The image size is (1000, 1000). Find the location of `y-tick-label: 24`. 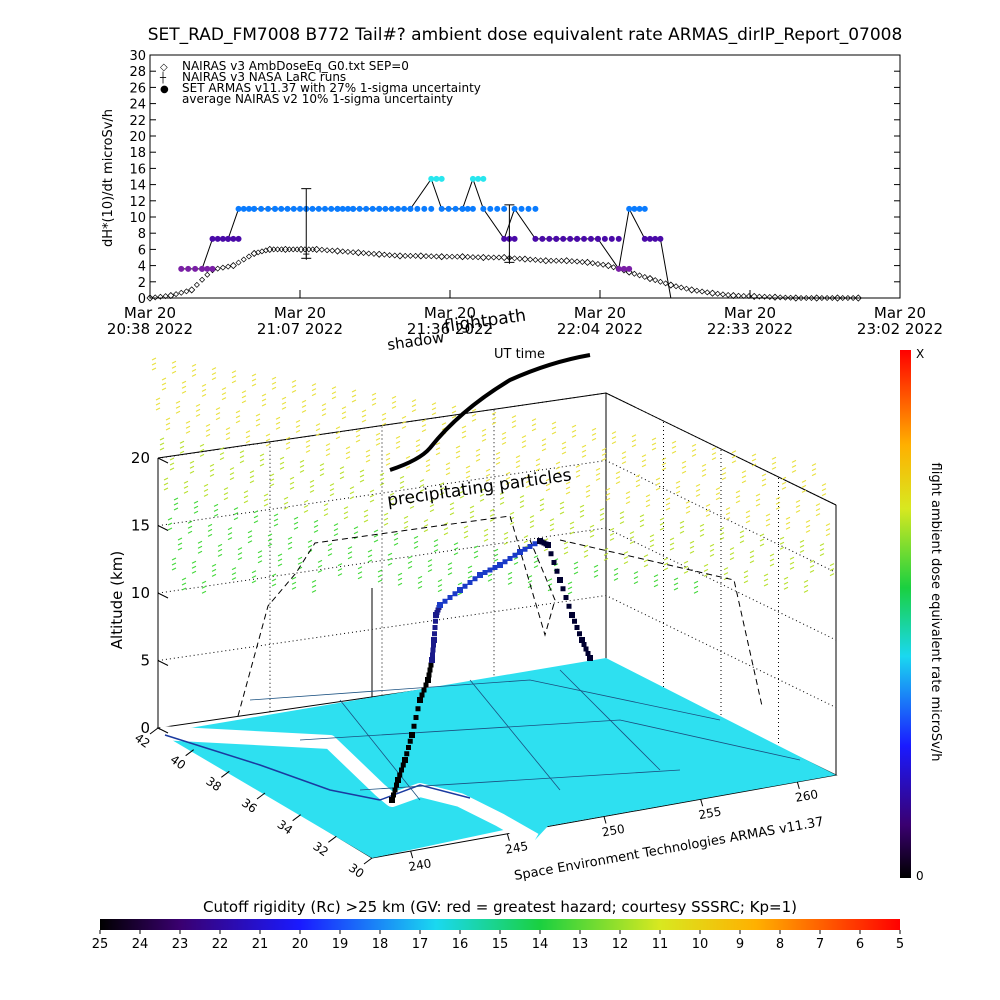

y-tick-label: 24 is located at coordinates (137, 105).